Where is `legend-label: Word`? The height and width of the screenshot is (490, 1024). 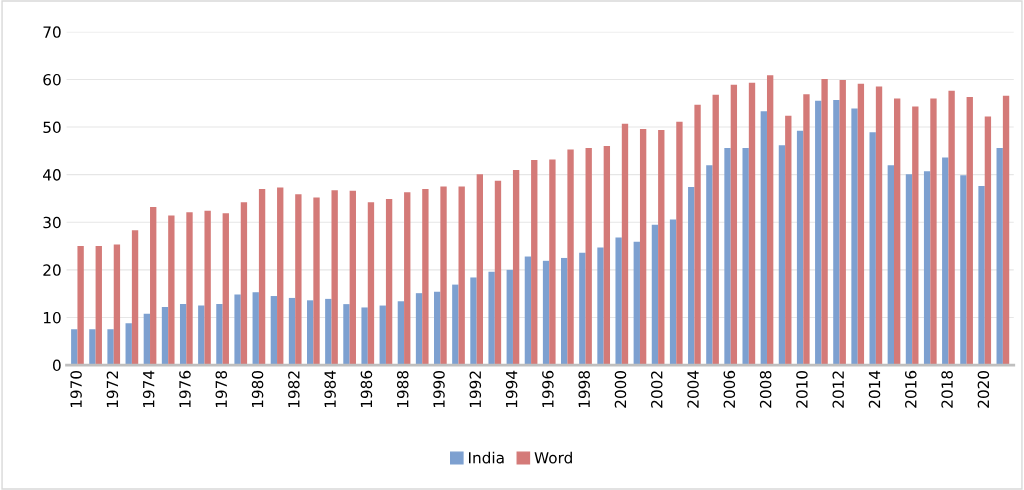
legend-label: Word is located at coordinates (553, 457).